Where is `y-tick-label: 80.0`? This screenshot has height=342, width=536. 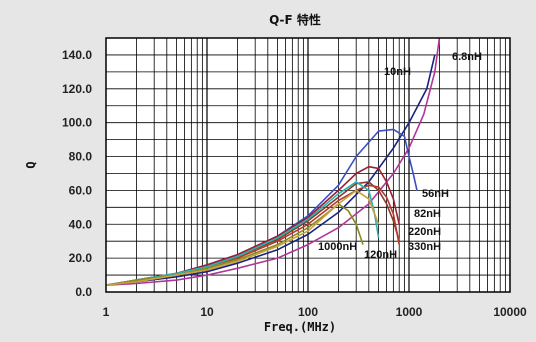 y-tick-label: 80.0 is located at coordinates (81, 157).